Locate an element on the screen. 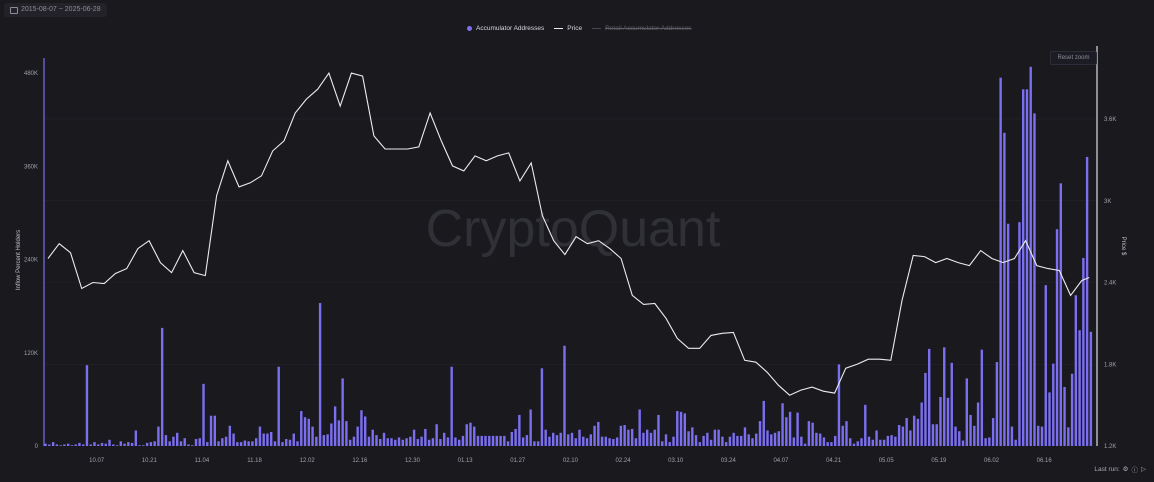  date-range-text: 2015-08-07 ~ 2025-06-28 is located at coordinates (61, 9).